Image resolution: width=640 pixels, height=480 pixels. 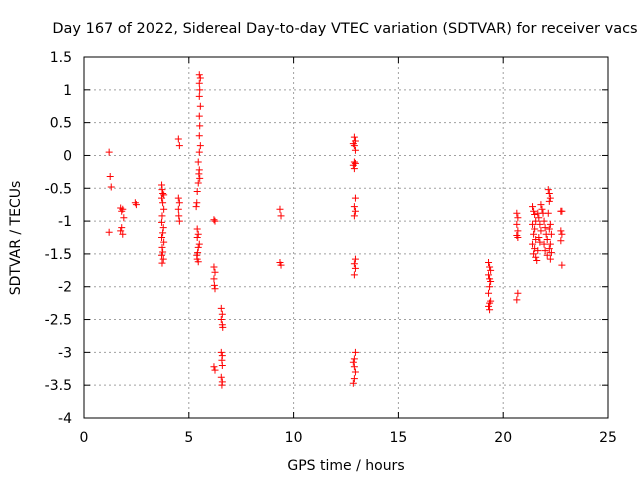 I want to click on x-tick-label: 5, so click(x=188, y=438).